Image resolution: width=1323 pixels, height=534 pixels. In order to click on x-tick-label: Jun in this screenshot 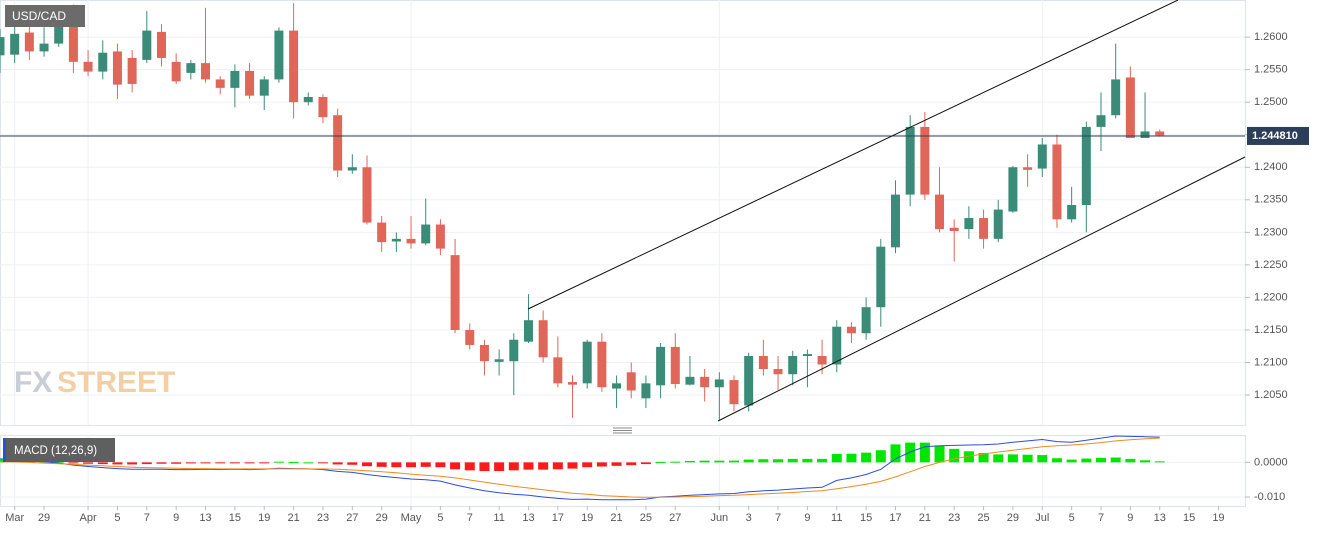, I will do `click(719, 518)`.